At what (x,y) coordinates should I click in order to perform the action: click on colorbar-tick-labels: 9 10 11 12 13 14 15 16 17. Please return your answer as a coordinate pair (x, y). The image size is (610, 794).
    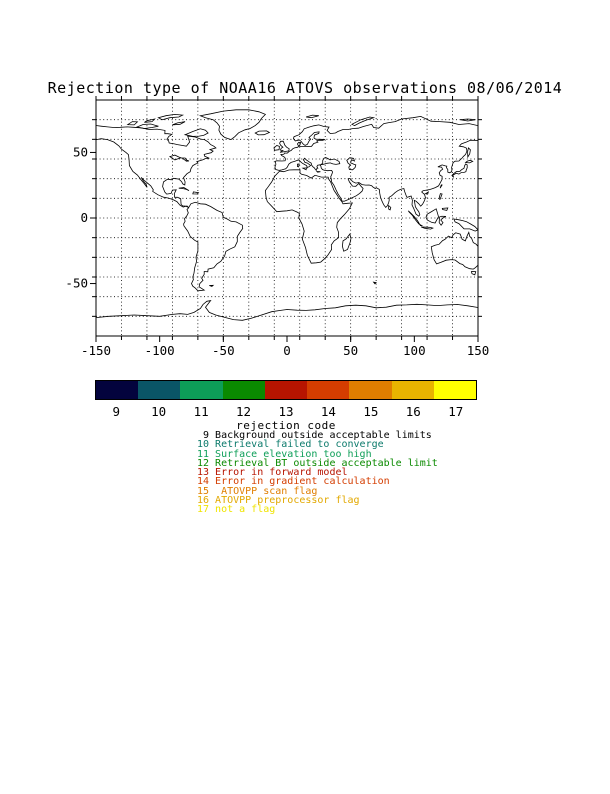
    Looking at the image, I should click on (286, 411).